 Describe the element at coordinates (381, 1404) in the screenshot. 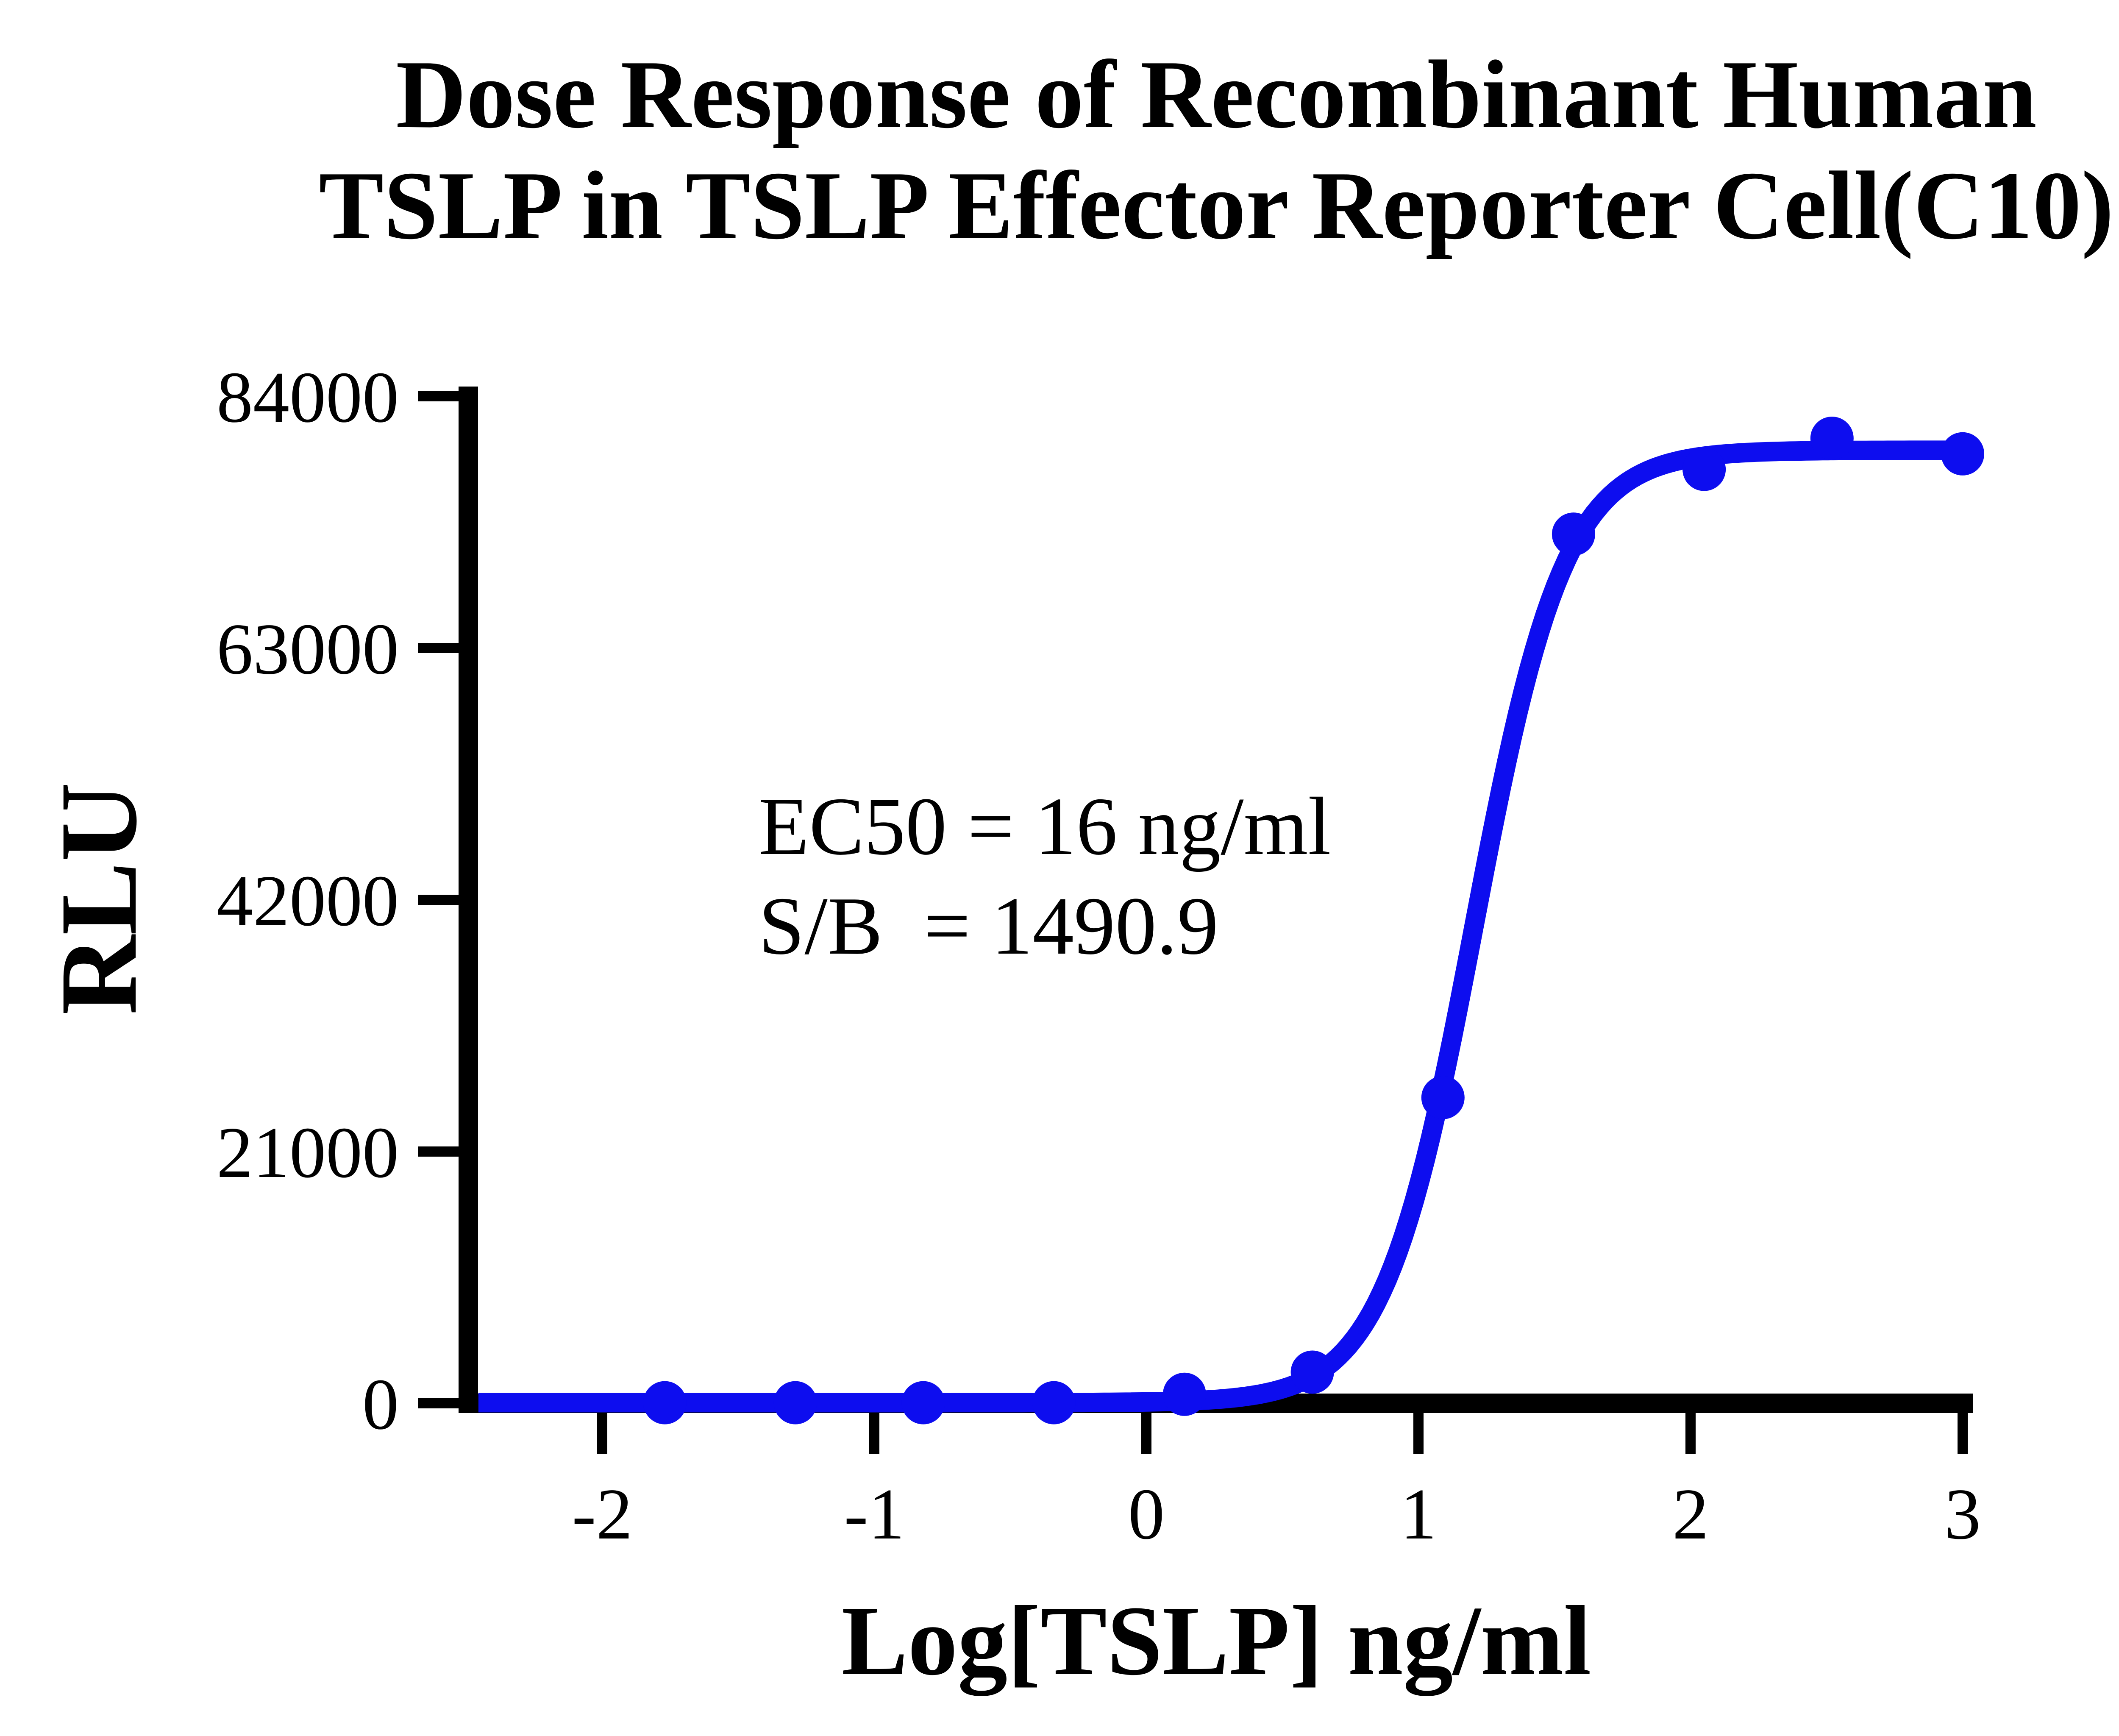

I see `y-tick-label: 0` at that location.